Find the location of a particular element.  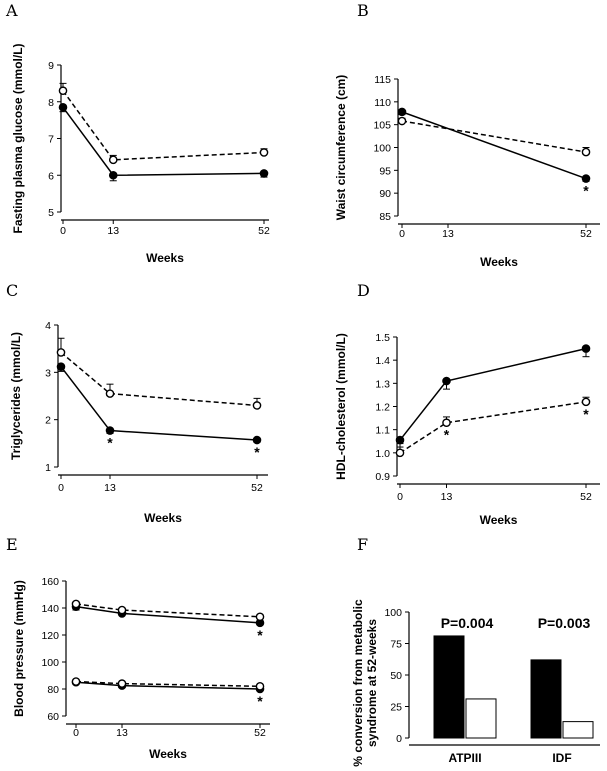

panel-letter: B is located at coordinates (363, 10).